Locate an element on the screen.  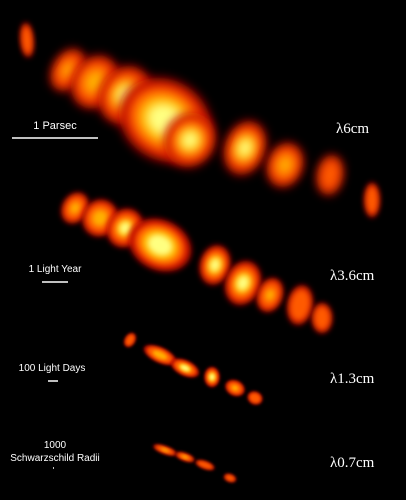
scale-label: 1 Parsec is located at coordinates (55, 126).